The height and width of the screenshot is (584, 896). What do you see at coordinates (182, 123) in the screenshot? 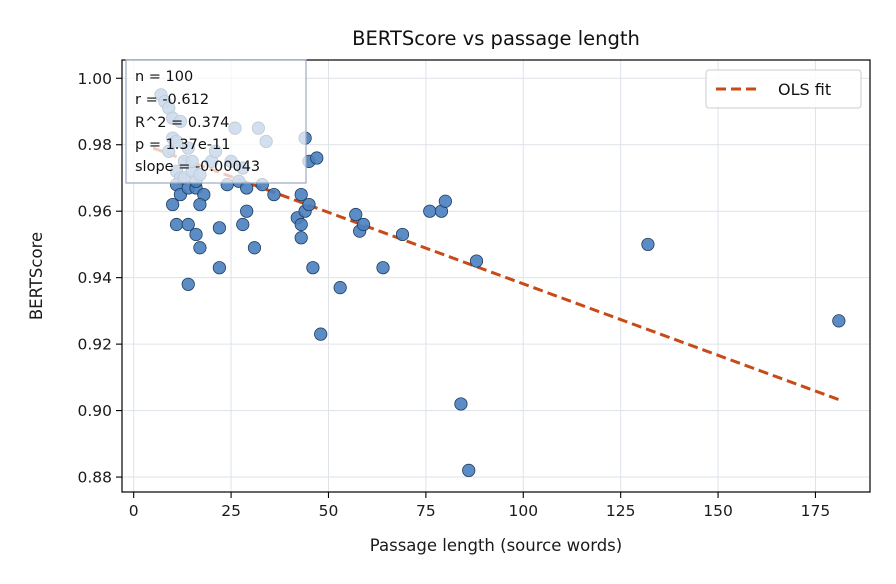
I see `stats-line-r2: R^2 = 0.374` at bounding box center [182, 123].